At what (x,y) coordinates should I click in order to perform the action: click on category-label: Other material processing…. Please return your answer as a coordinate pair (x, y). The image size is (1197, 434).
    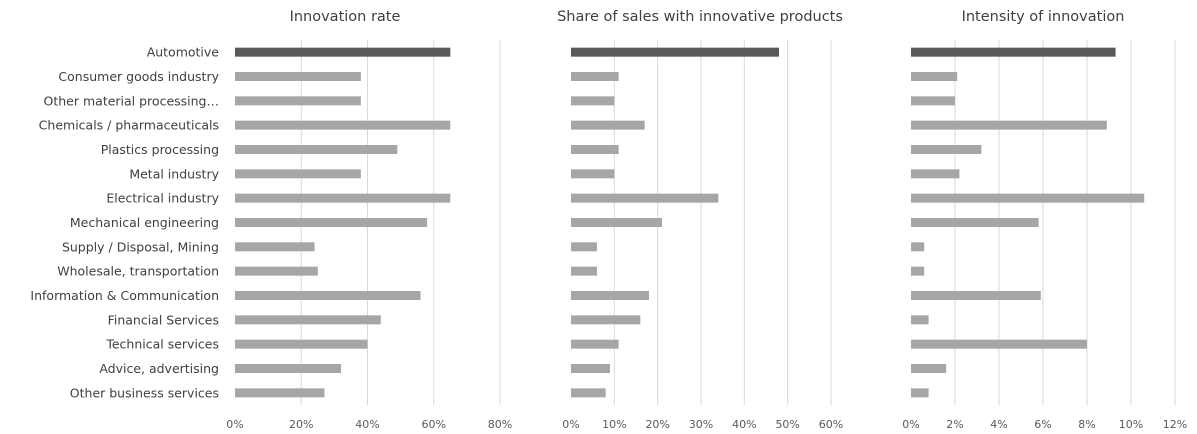
    Looking at the image, I should click on (131, 100).